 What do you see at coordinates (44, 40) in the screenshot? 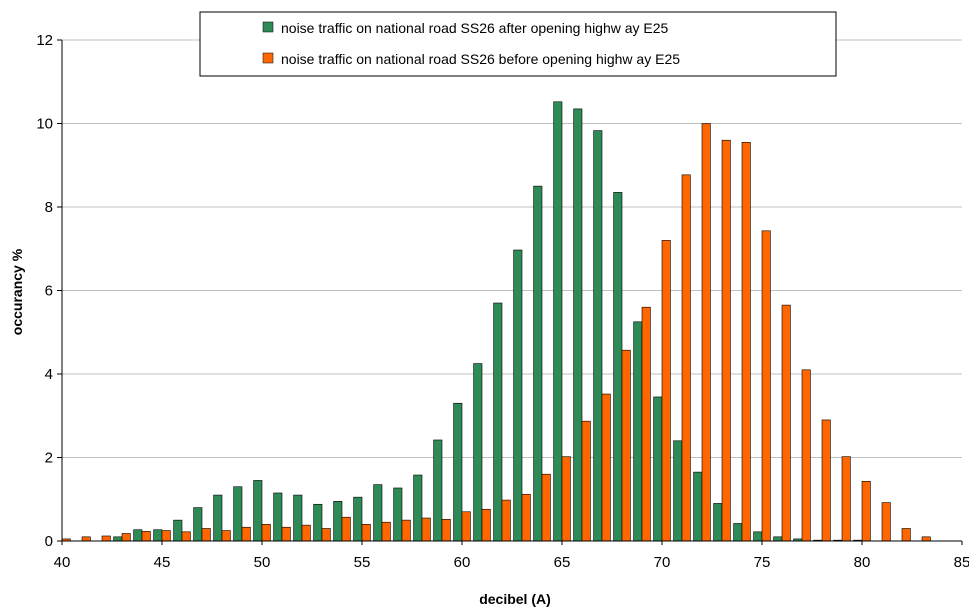
I see `y-tick-label: 12` at bounding box center [44, 40].